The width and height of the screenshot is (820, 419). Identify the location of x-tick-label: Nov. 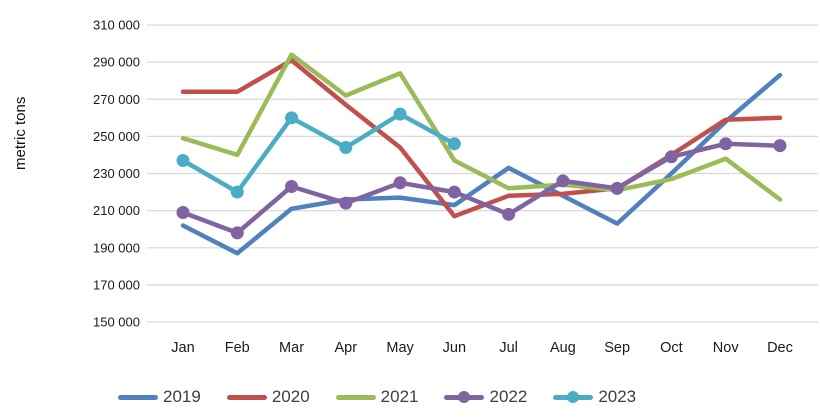
(726, 348).